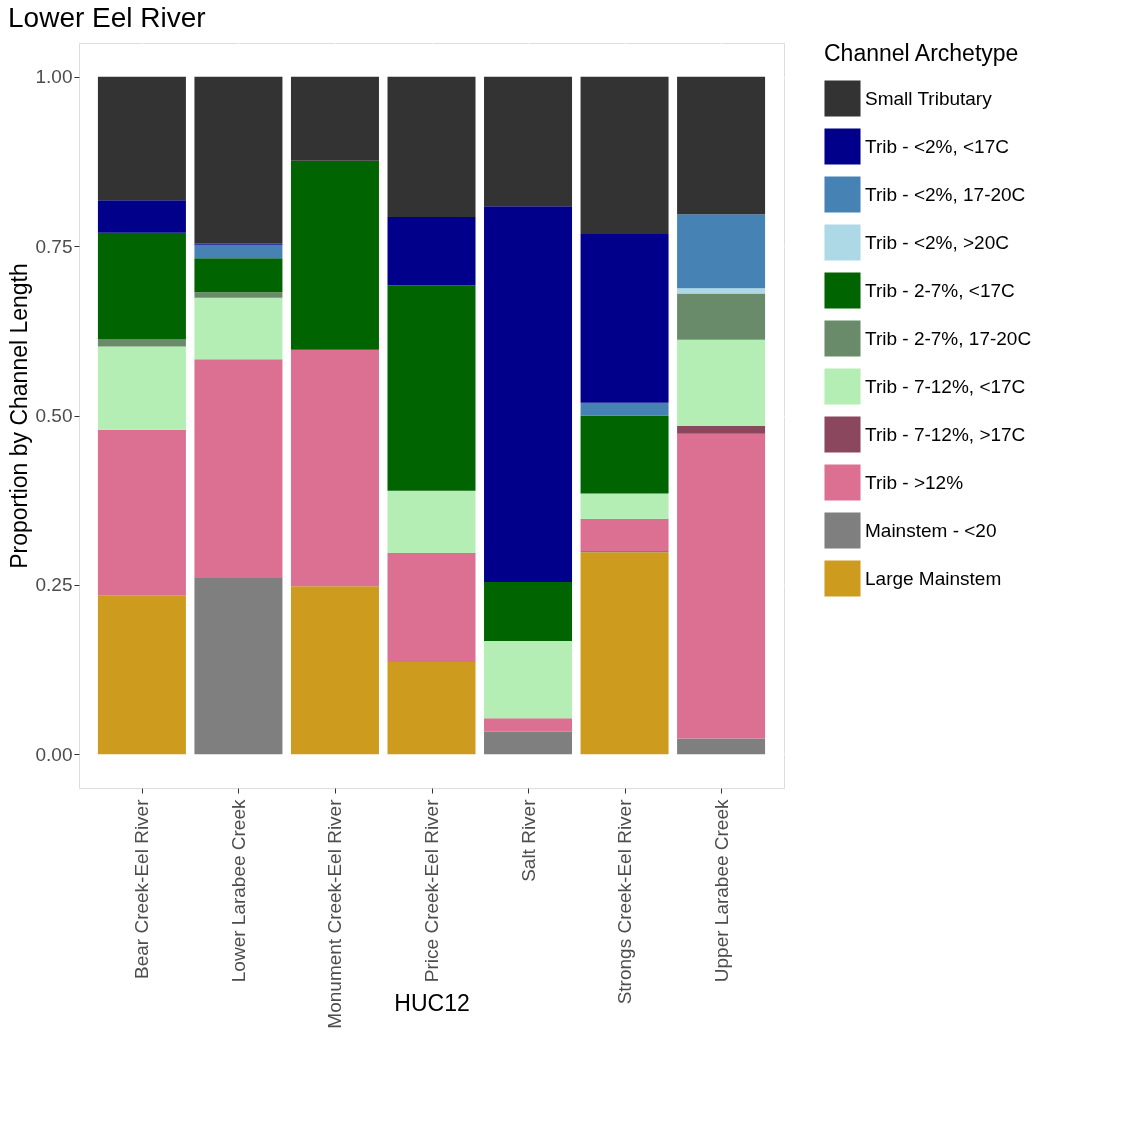 The height and width of the screenshot is (1133, 1128). I want to click on legend-label: Large Mainstem, so click(933, 578).